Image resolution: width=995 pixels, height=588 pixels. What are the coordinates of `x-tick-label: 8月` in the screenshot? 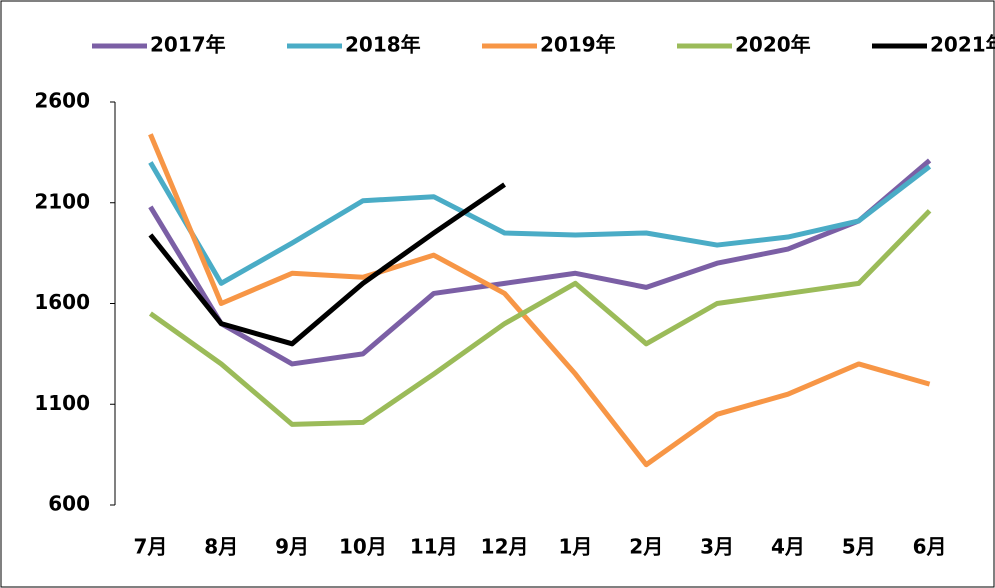 It's located at (221, 547).